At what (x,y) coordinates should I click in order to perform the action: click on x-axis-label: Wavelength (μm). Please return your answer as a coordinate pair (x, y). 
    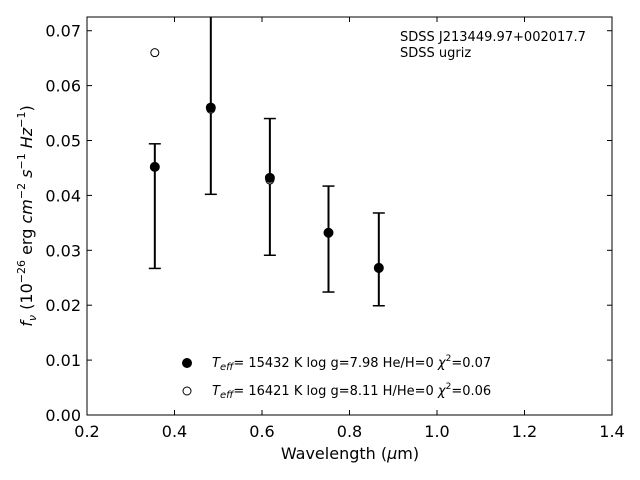
    Looking at the image, I should click on (350, 453).